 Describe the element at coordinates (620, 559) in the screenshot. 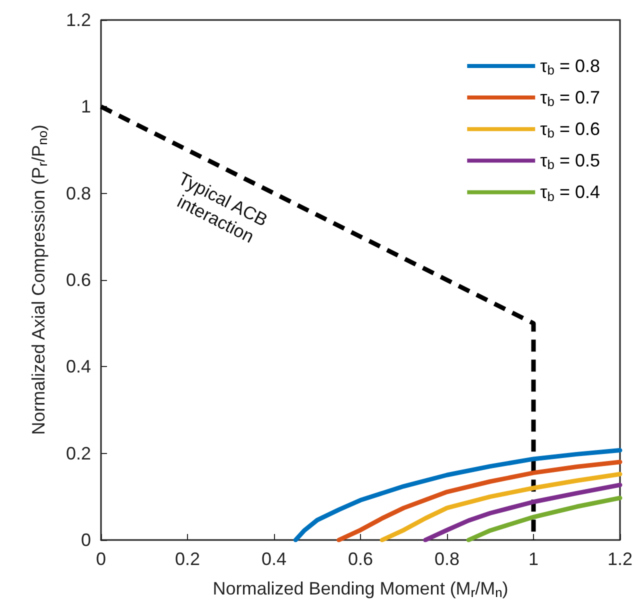

I see `x-tick-label: 1.2` at that location.